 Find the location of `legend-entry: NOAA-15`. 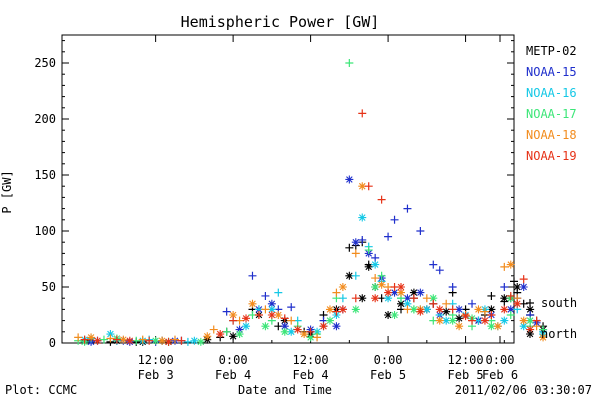

legend-entry: NOAA-15 is located at coordinates (551, 72).